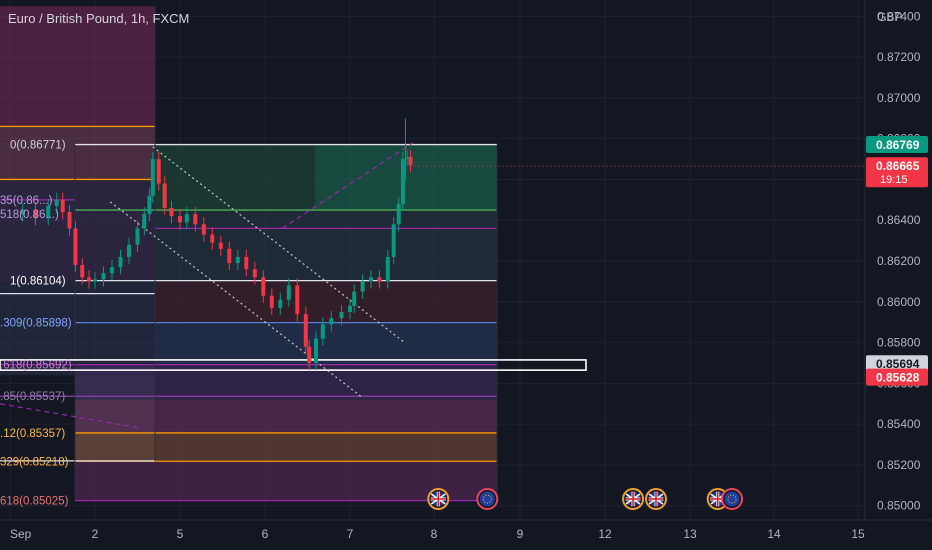 Image resolution: width=932 pixels, height=550 pixels. What do you see at coordinates (95, 534) in the screenshot?
I see `time-tick-label: 2` at bounding box center [95, 534].